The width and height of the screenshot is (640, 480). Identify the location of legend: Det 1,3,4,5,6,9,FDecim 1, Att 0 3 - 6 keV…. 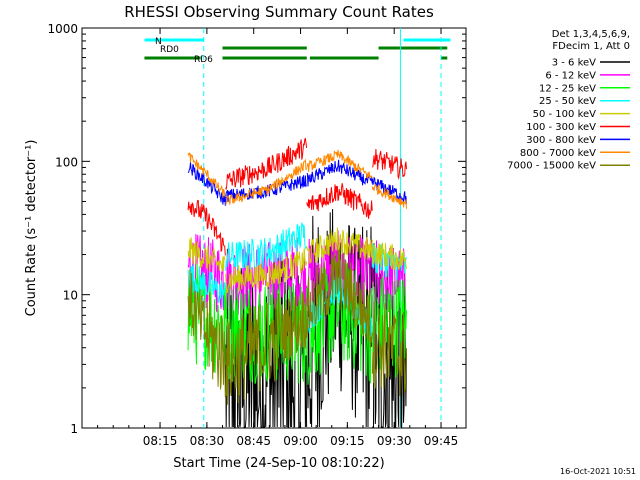
(568, 100).